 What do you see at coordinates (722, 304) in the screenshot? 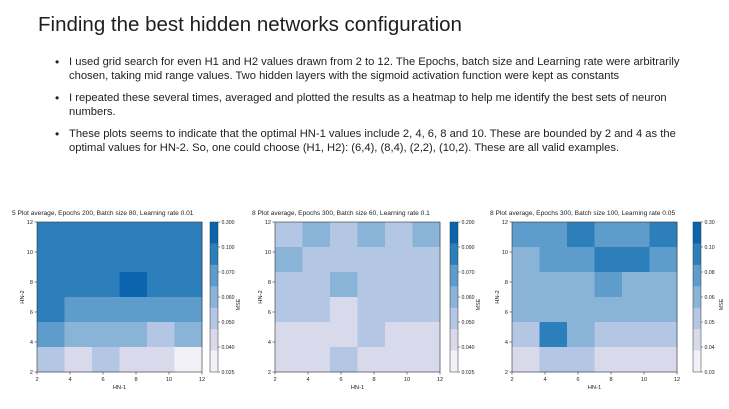
I see `colorbar-label: MSE` at bounding box center [722, 304].